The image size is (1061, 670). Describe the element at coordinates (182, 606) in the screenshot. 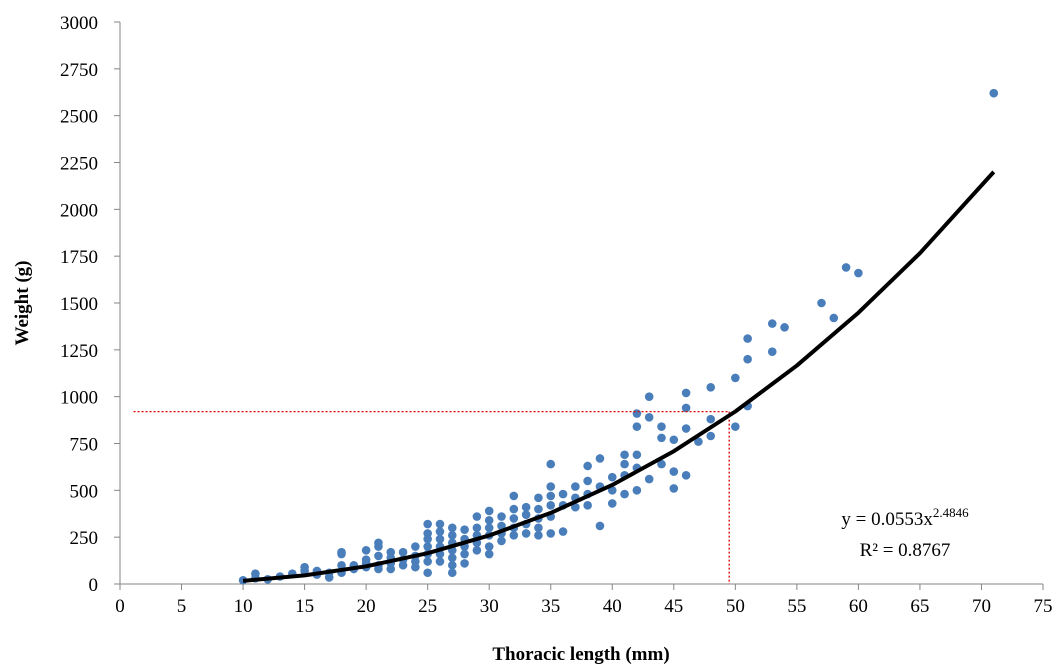

I see `x-tick-label: 5` at that location.